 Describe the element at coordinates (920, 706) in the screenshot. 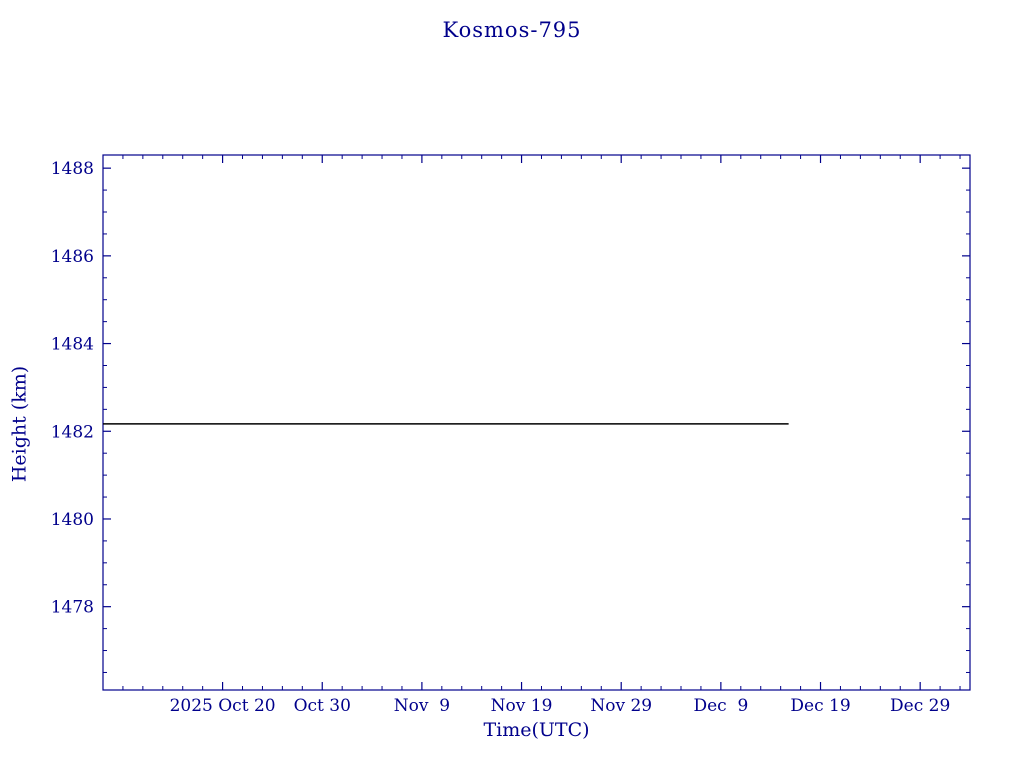

I see `x-tick-label: Dec 29` at that location.